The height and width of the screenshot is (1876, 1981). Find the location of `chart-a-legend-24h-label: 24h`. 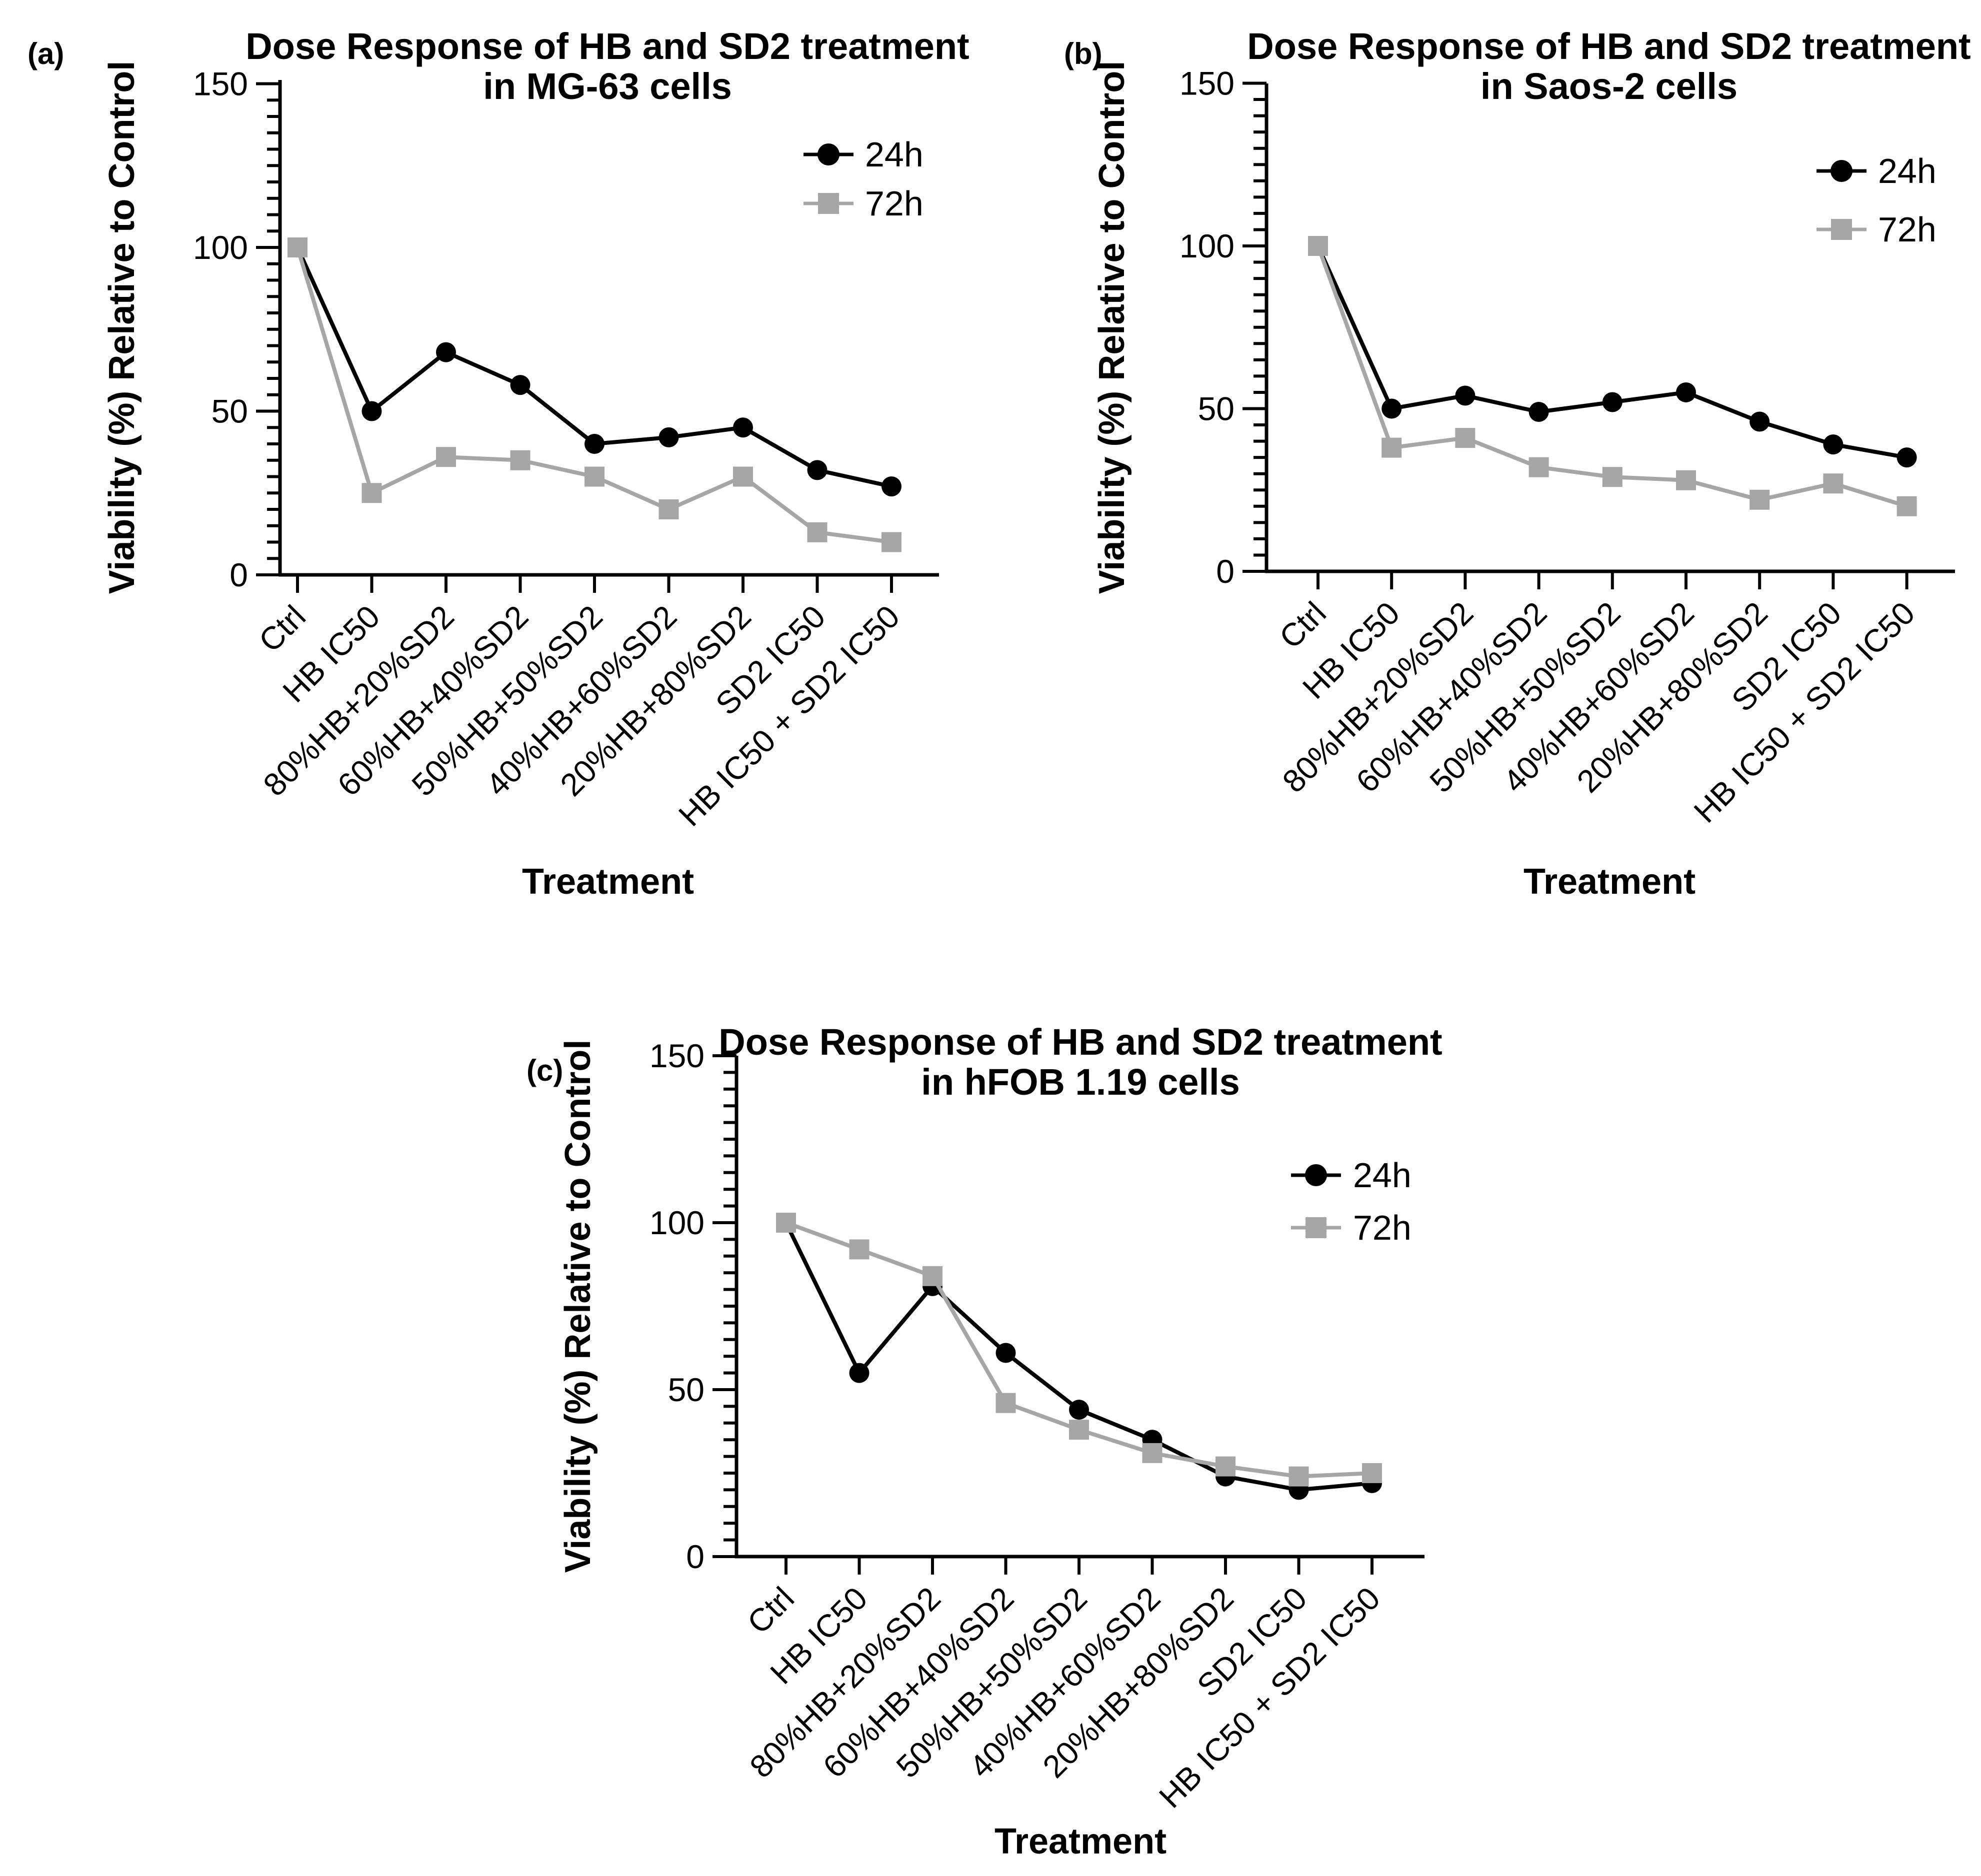

chart-a-legend-24h-label: 24h is located at coordinates (894, 154).